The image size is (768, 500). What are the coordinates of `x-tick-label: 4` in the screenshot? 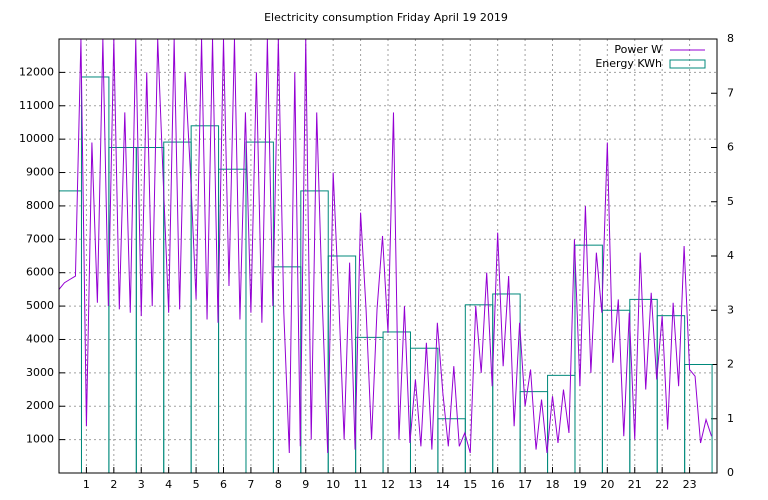 It's located at (168, 484).